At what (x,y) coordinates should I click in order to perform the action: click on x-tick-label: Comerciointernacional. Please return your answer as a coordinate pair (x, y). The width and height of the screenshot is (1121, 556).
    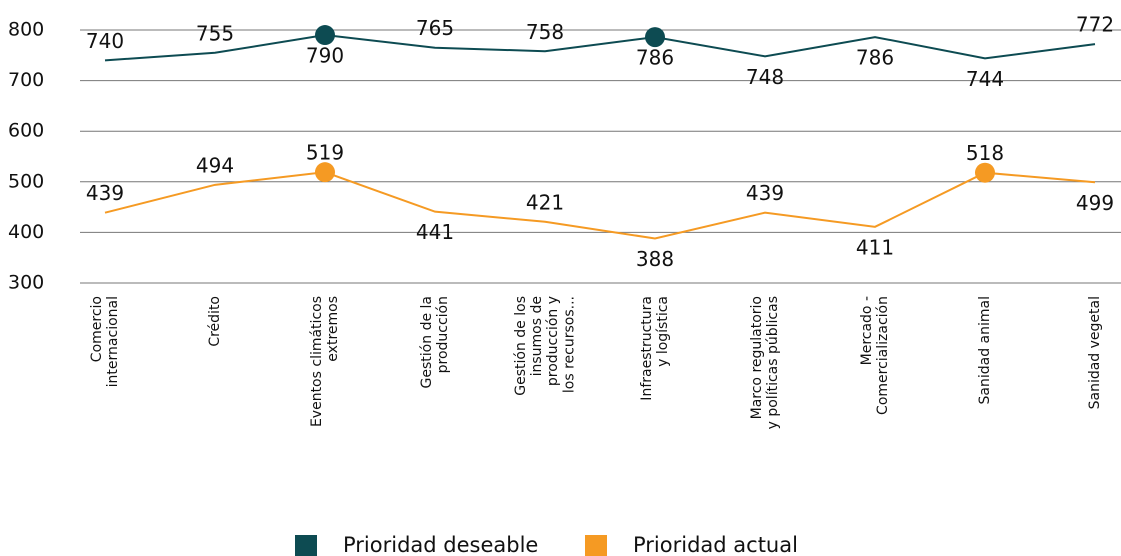
    Looking at the image, I should click on (105, 341).